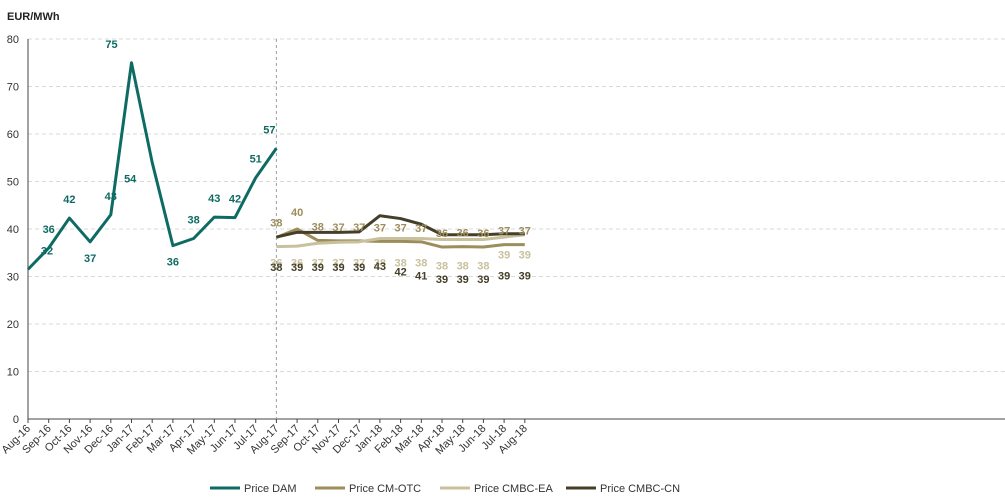 This screenshot has height=502, width=1005. Describe the element at coordinates (33, 17) in the screenshot. I see `y-axis-label: EUR/MWh` at that location.